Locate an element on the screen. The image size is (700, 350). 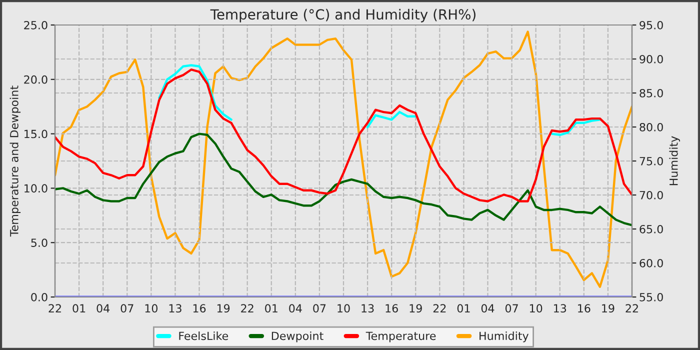
y2-tick-label: 65.0 is located at coordinates (651, 229).